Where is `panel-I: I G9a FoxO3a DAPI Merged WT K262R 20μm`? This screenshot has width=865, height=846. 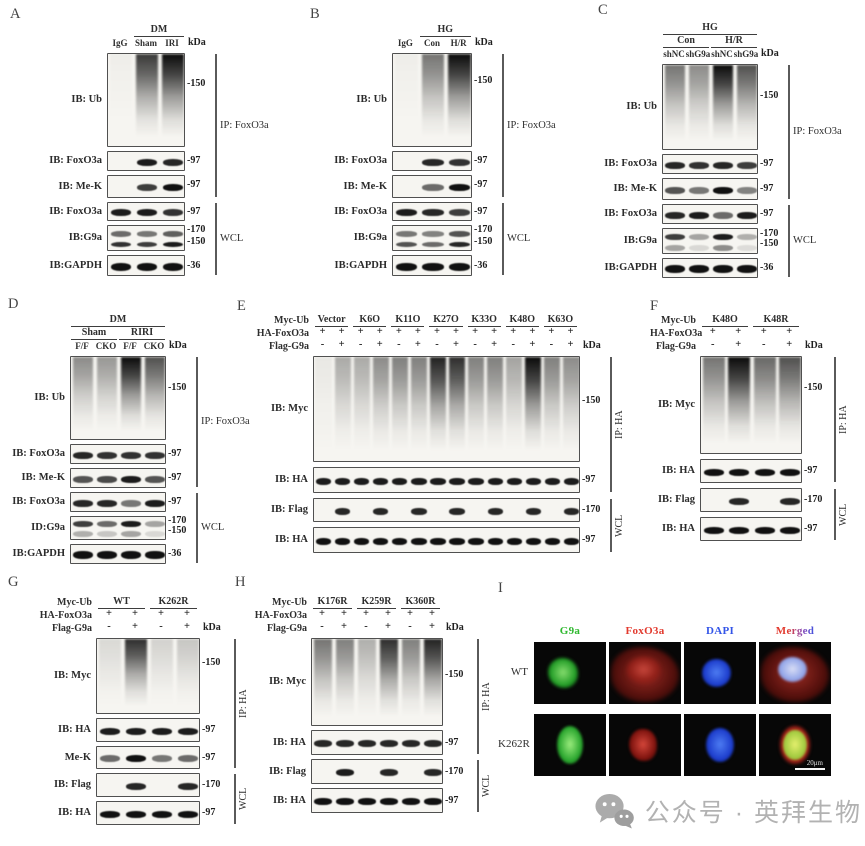 panel-I: I G9a FoxO3a DAPI Merged WT K262R 20μm is located at coordinates (680, 688).